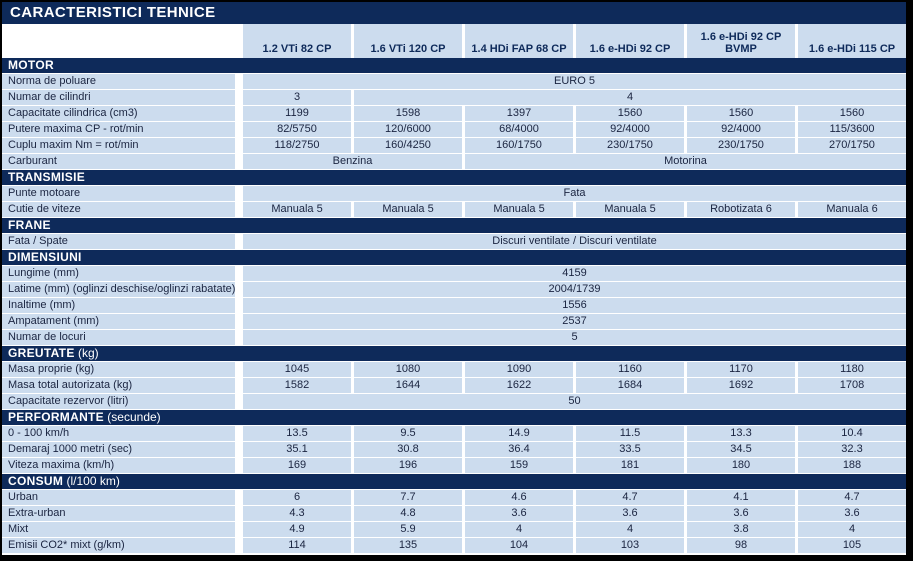 The image size is (913, 561). Describe the element at coordinates (118, 497) in the screenshot. I see `row-label: Urban` at that location.